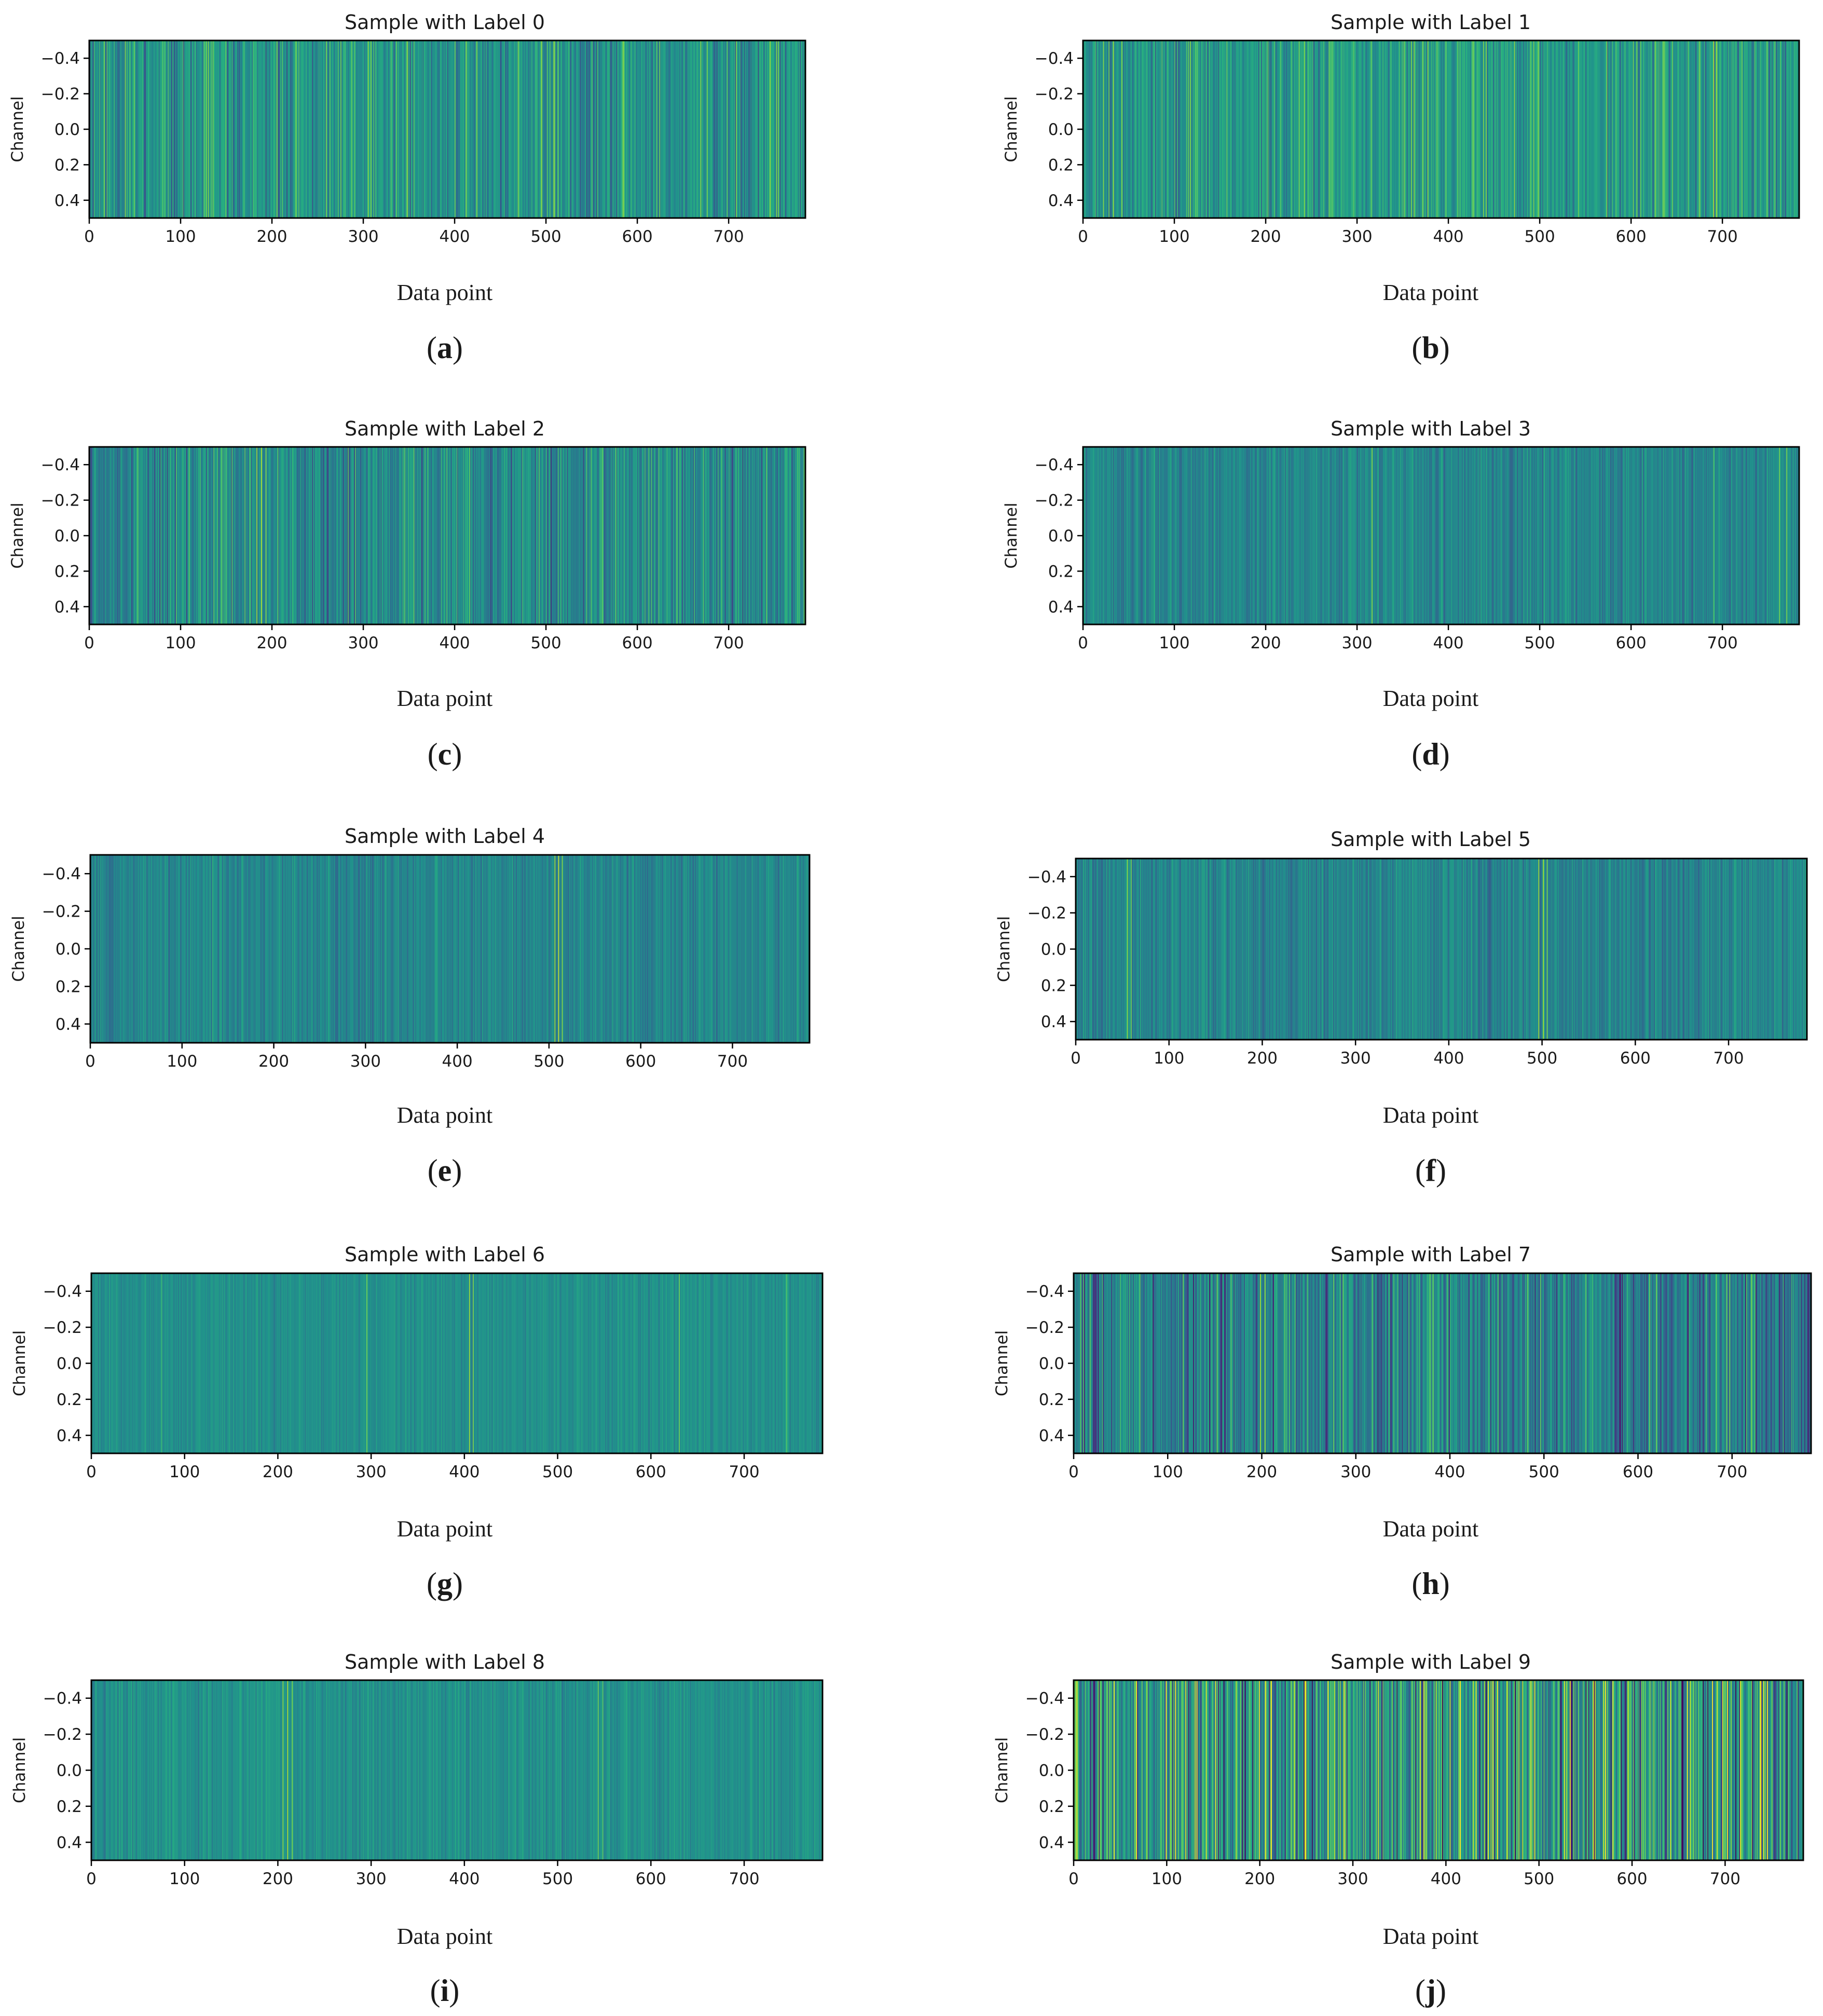 The height and width of the screenshot is (2016, 1823). Describe the element at coordinates (69, 987) in the screenshot. I see `y-tick-label: 0.2` at that location.